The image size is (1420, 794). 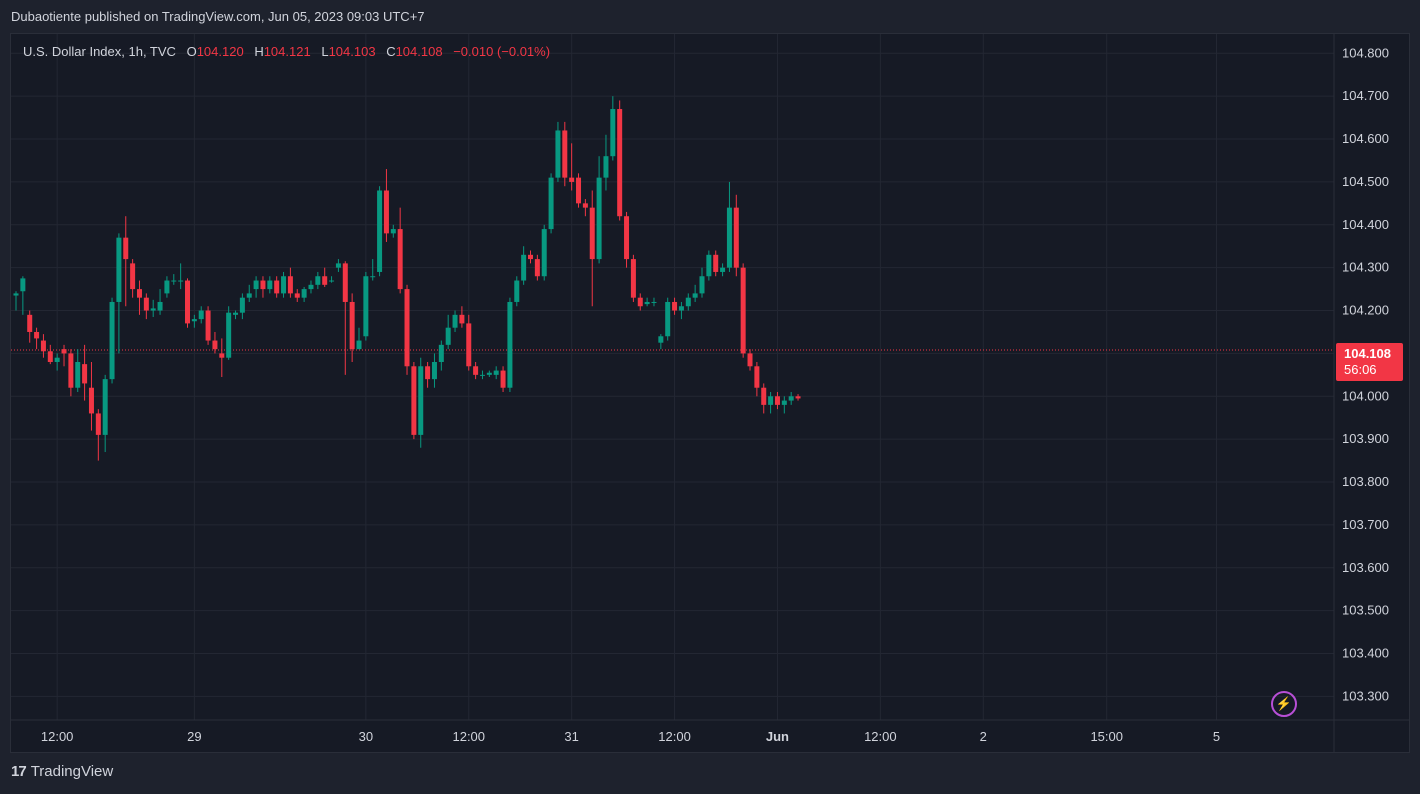 What do you see at coordinates (1365, 267) in the screenshot?
I see `y-tick-label: 104.300` at bounding box center [1365, 267].